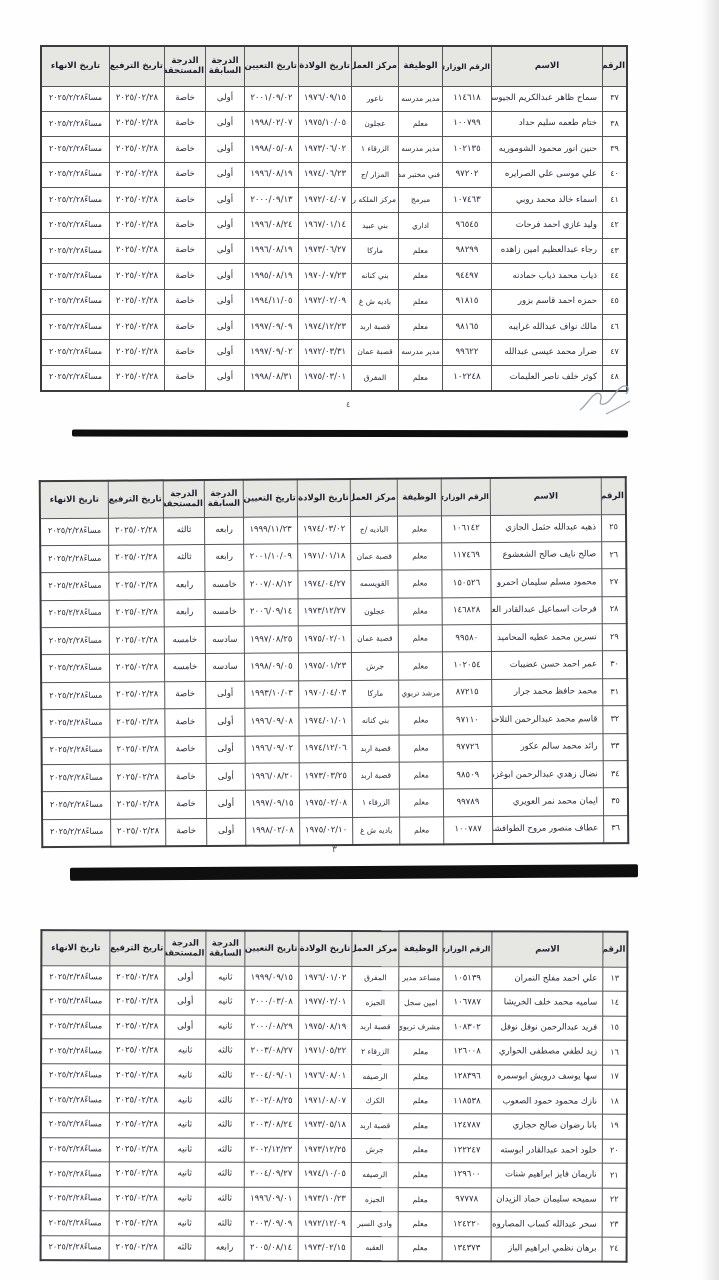 This screenshot has width=719, height=1280. Describe the element at coordinates (325, 1126) in the screenshot. I see `cell-birth_date: ١٩٧٣/٠٥/١٨` at that location.